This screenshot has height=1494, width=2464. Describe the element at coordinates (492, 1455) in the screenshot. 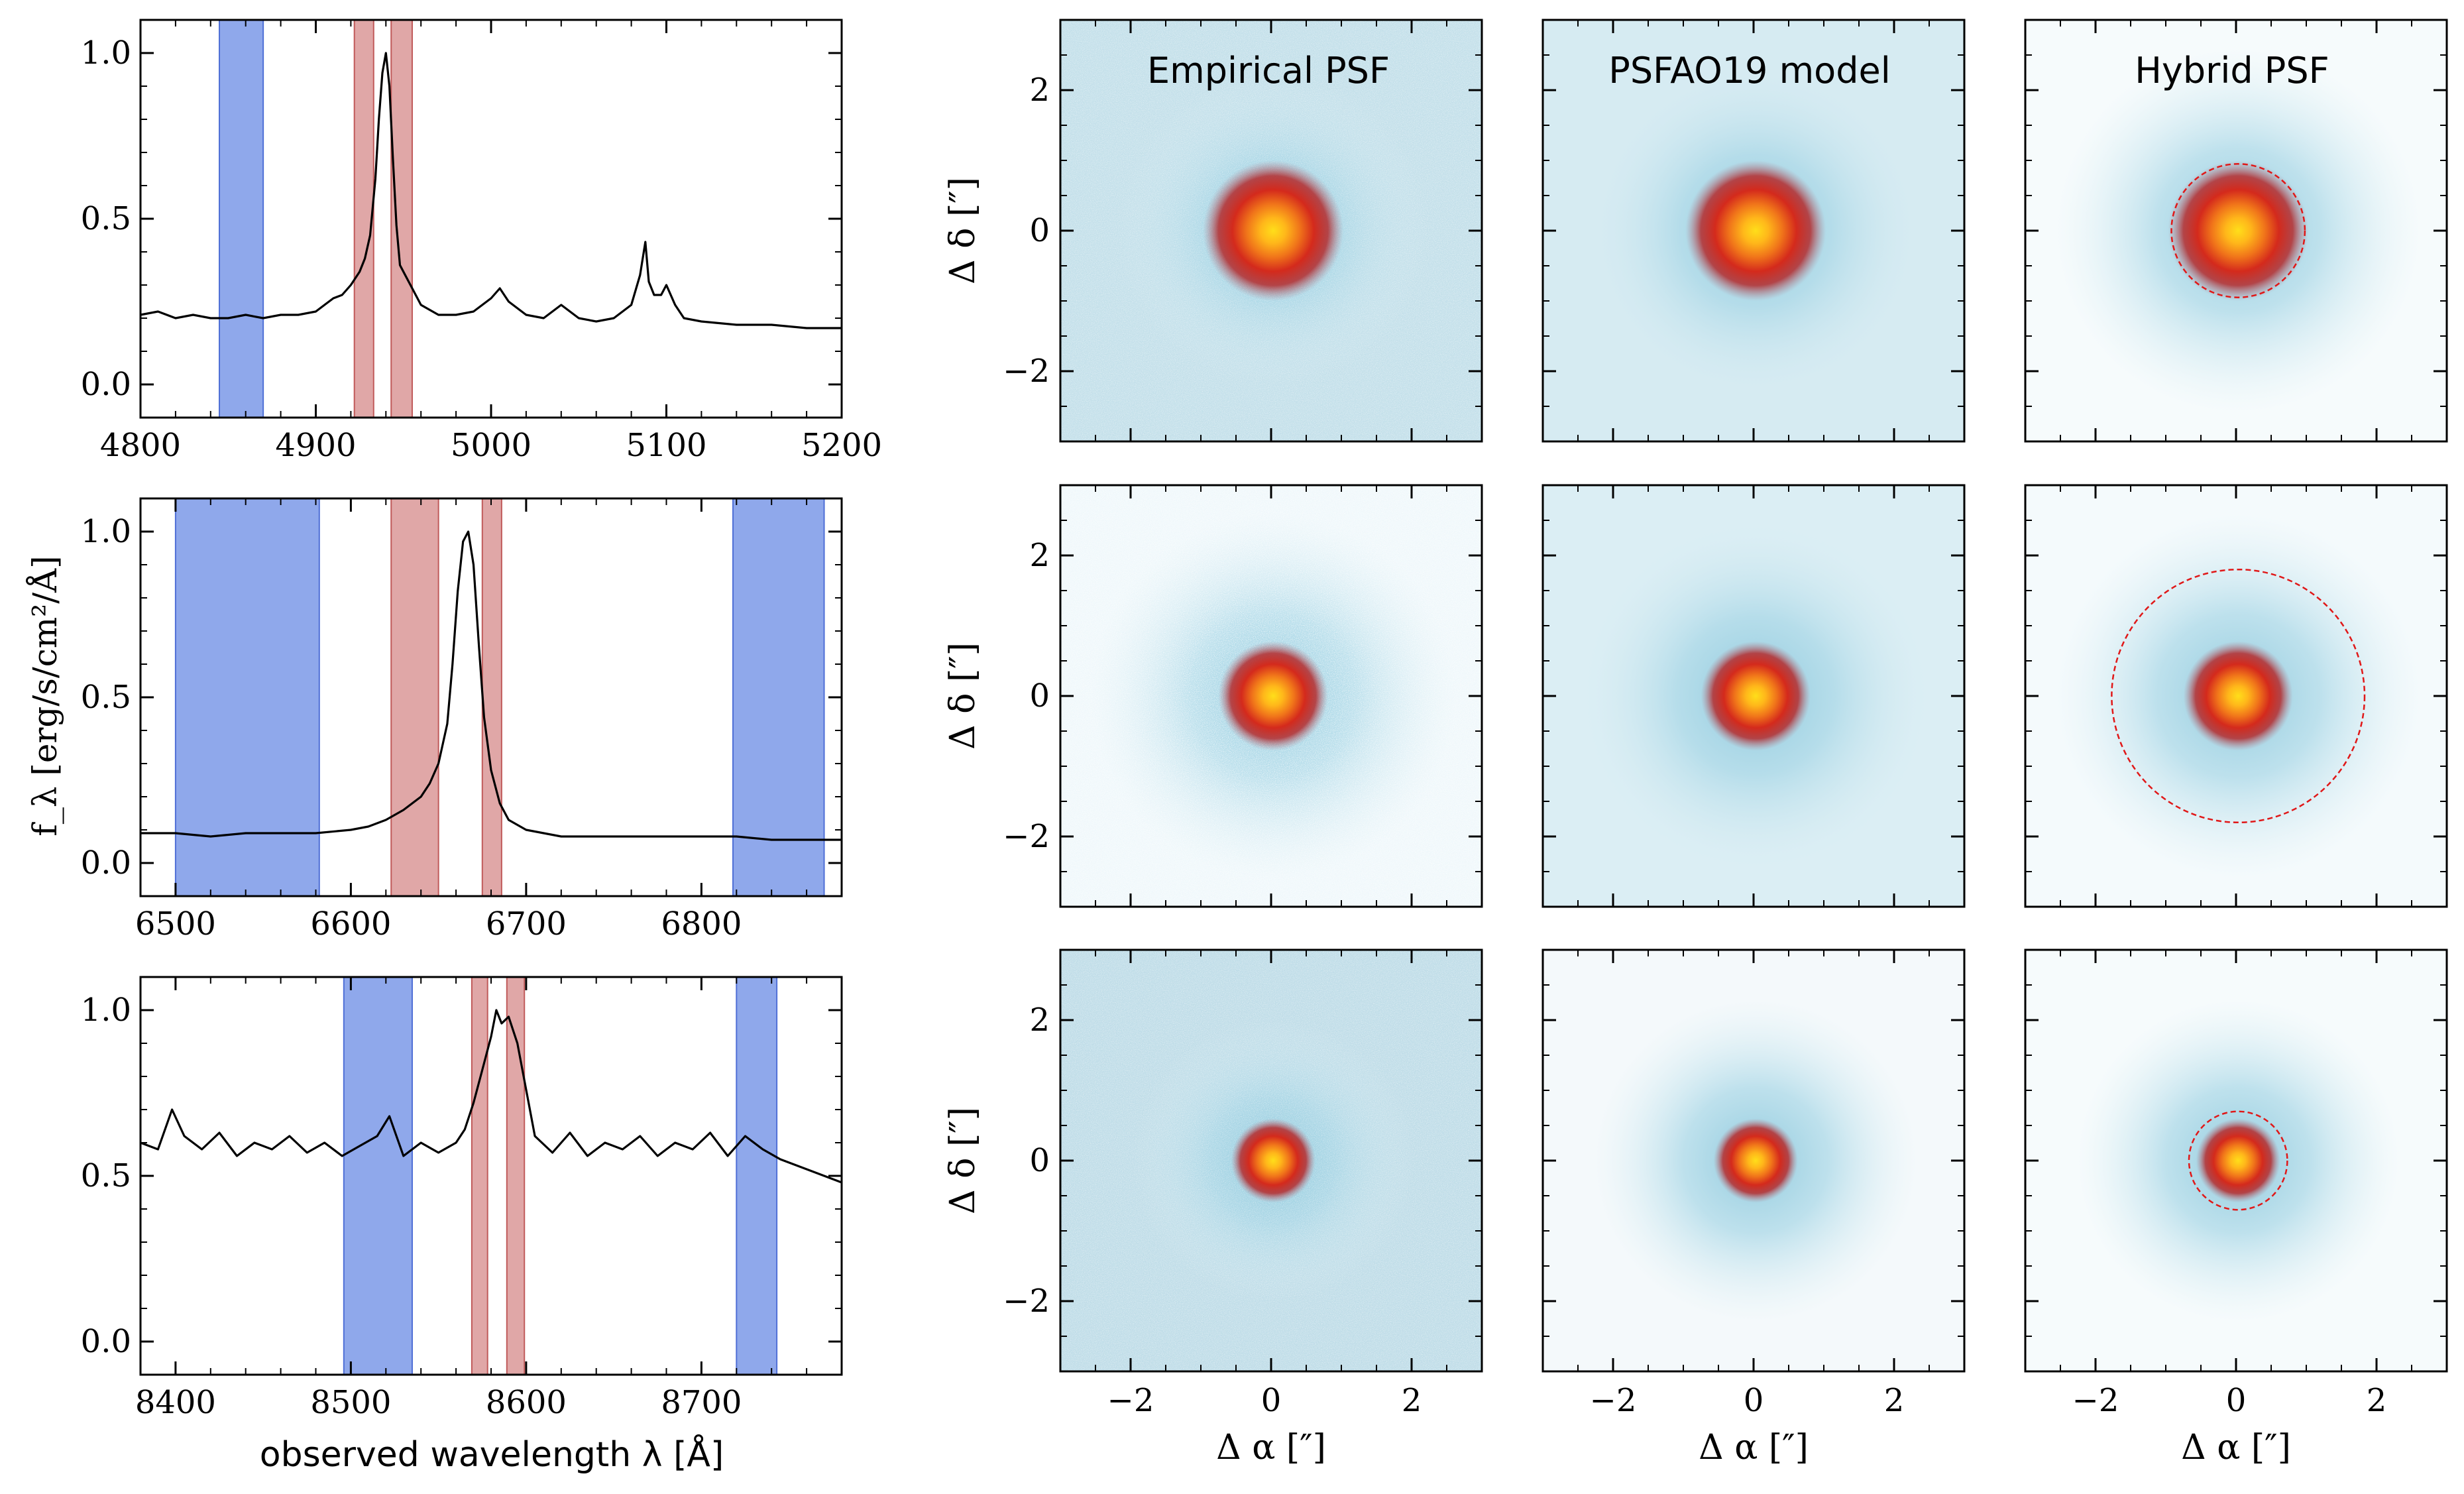

I see `spectra-x-axis-label: observed wavelength λ [Å]` at that location.